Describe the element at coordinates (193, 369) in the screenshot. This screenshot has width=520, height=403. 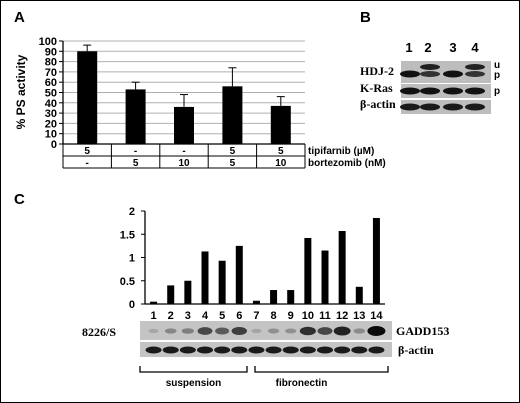
I see `panel-c-bracket-suspension` at that location.